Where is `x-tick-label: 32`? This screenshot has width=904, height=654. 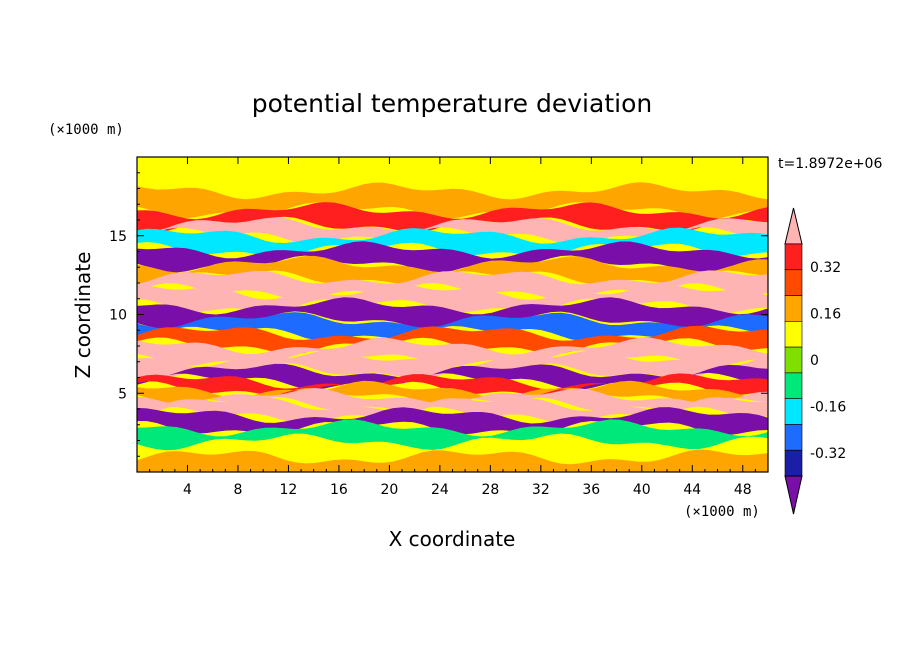
x-tick-label: 32 is located at coordinates (541, 490).